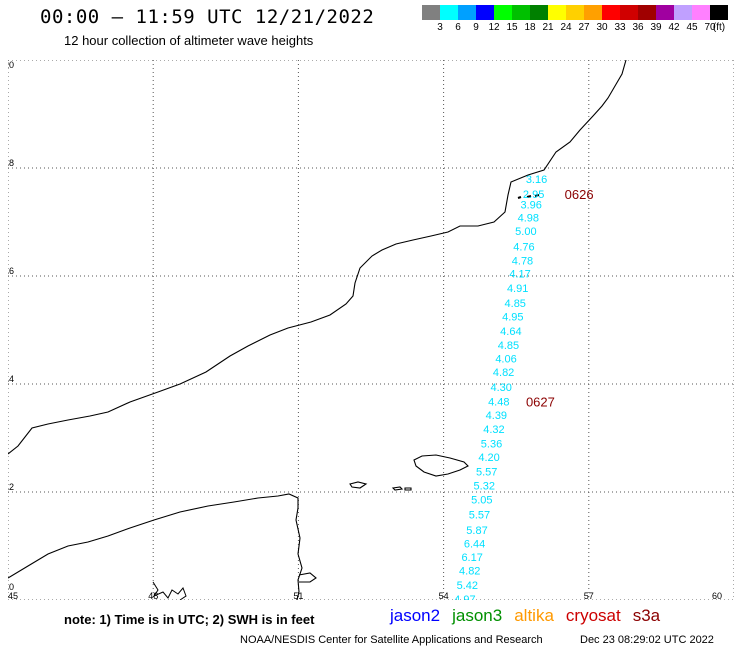  I want to click on ras-hafun, so click(307, 577).